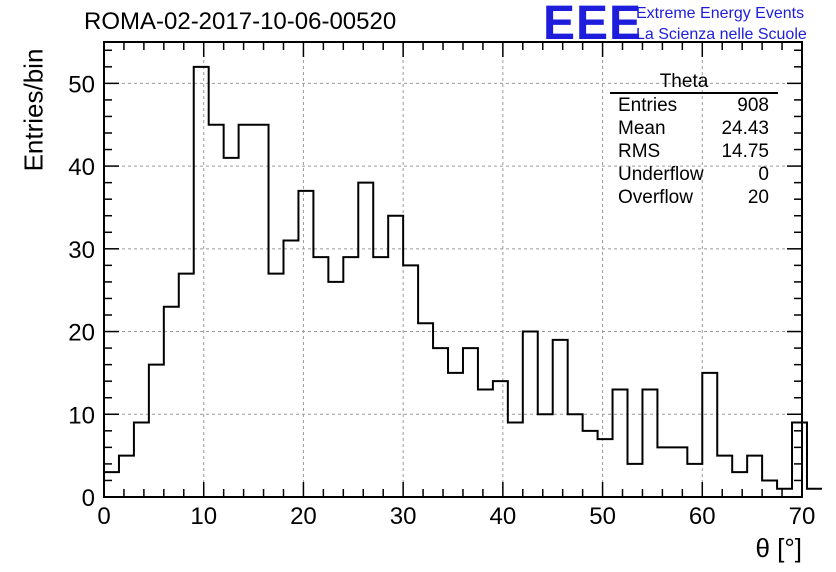  Describe the element at coordinates (403, 516) in the screenshot. I see `x-tick-label: 30` at that location.